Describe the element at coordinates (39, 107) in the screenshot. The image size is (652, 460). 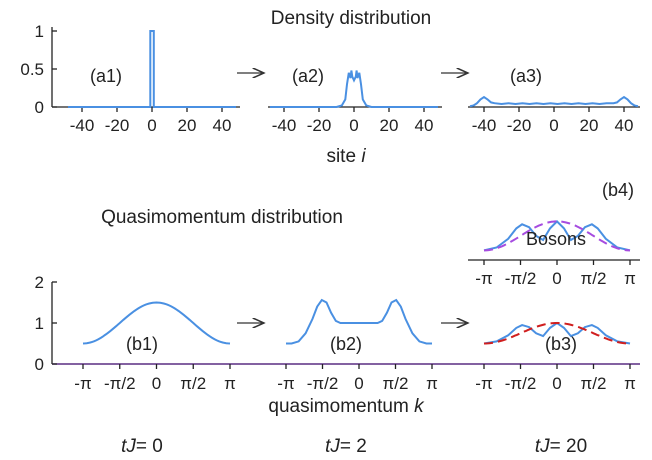
I see `density-ytick-label: 0` at that location.